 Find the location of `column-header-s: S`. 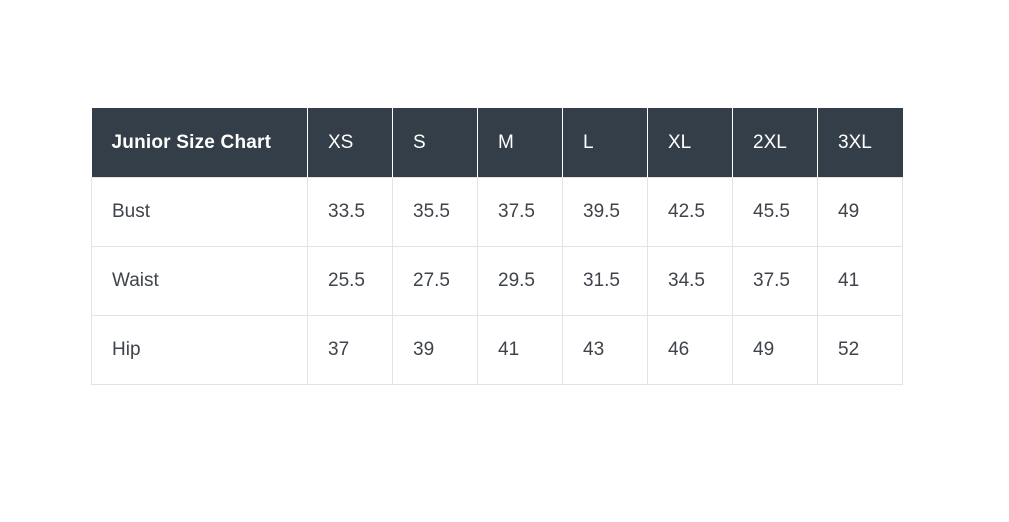

column-header-s: S is located at coordinates (435, 143).